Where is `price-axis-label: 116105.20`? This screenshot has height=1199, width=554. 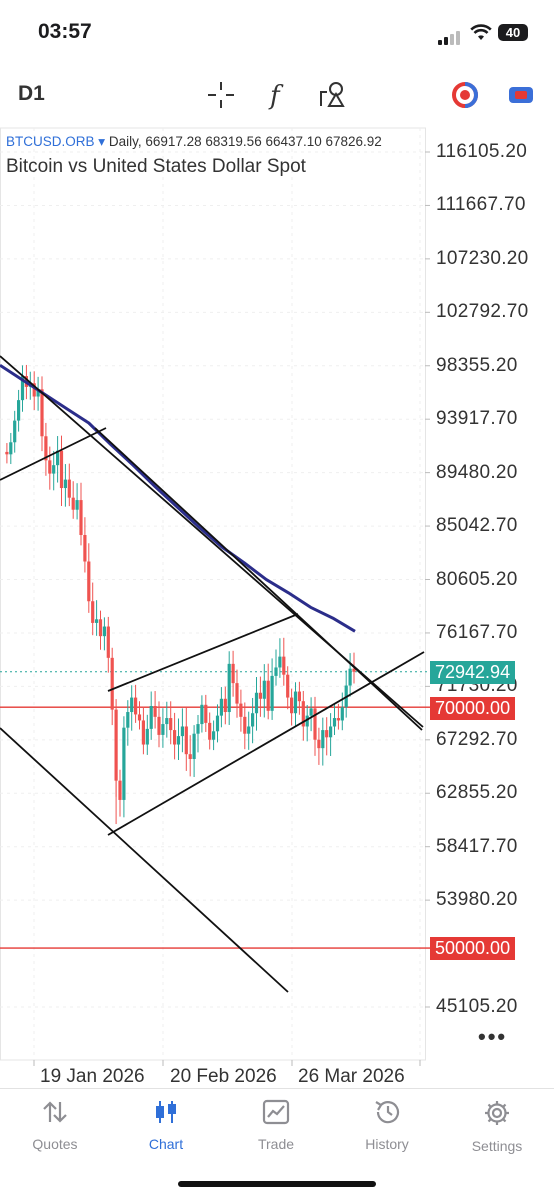
price-axis-label: 116105.20 is located at coordinates (482, 151).